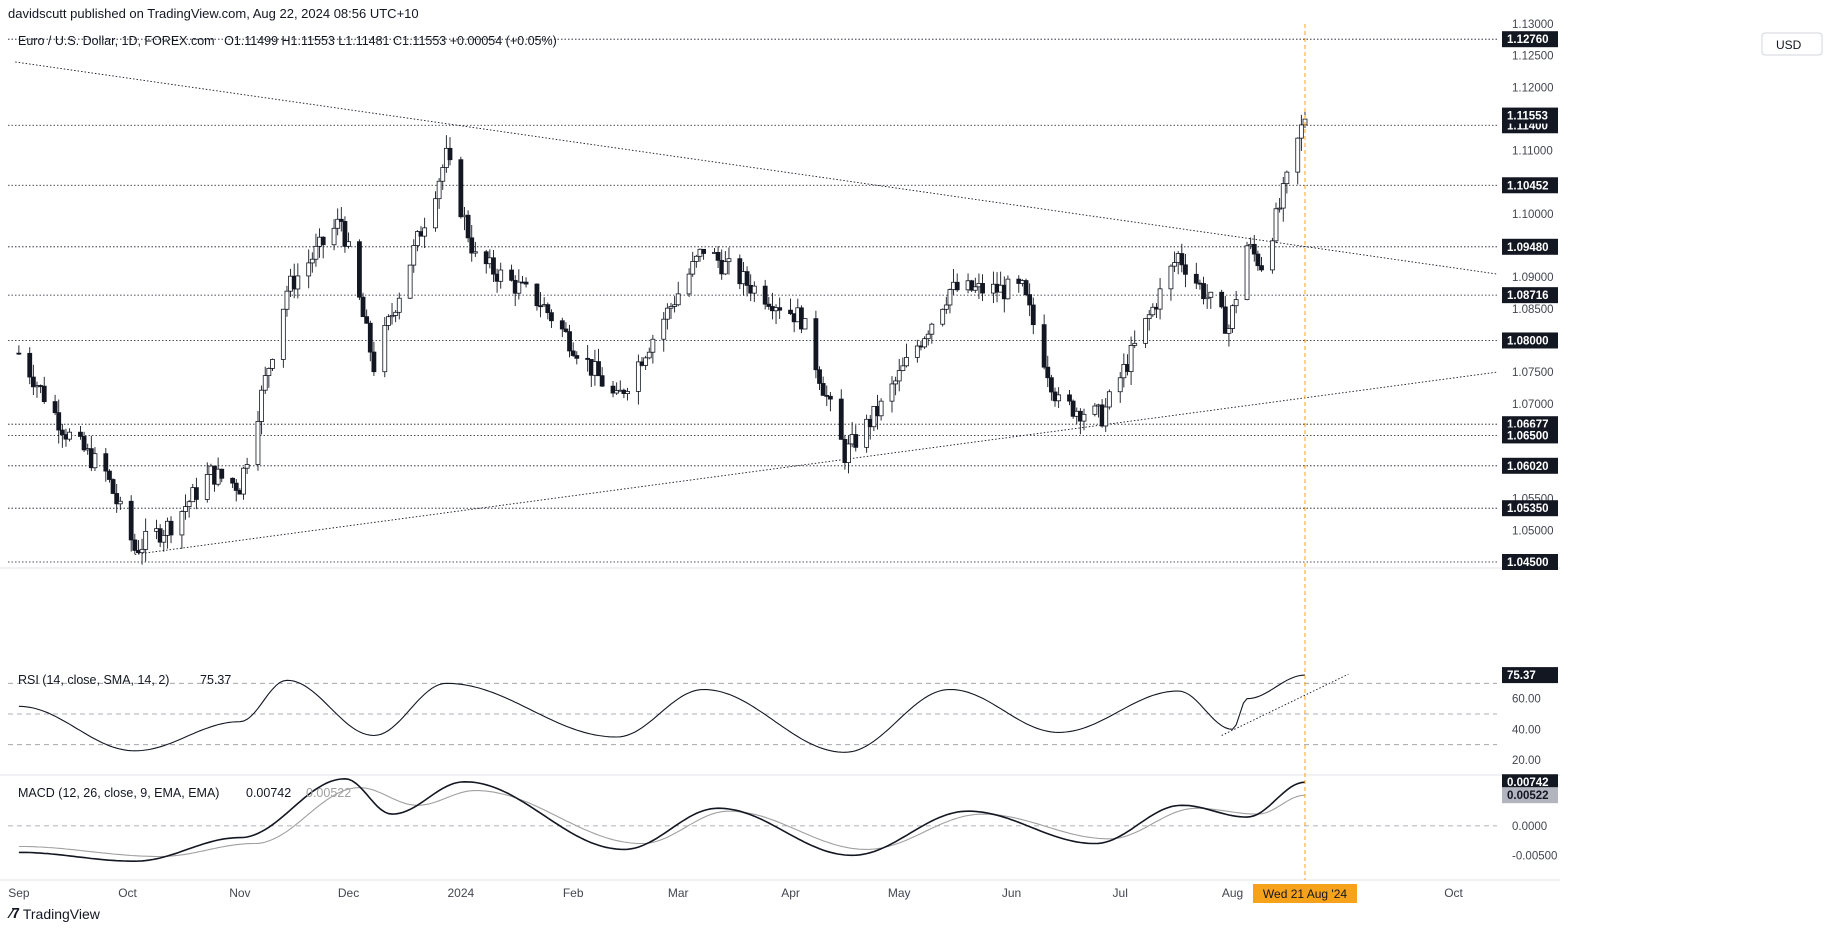 The width and height of the screenshot is (1835, 931). What do you see at coordinates (93, 680) in the screenshot?
I see `rsi-title: RSI (14, close, SMA, 14, 2)` at bounding box center [93, 680].